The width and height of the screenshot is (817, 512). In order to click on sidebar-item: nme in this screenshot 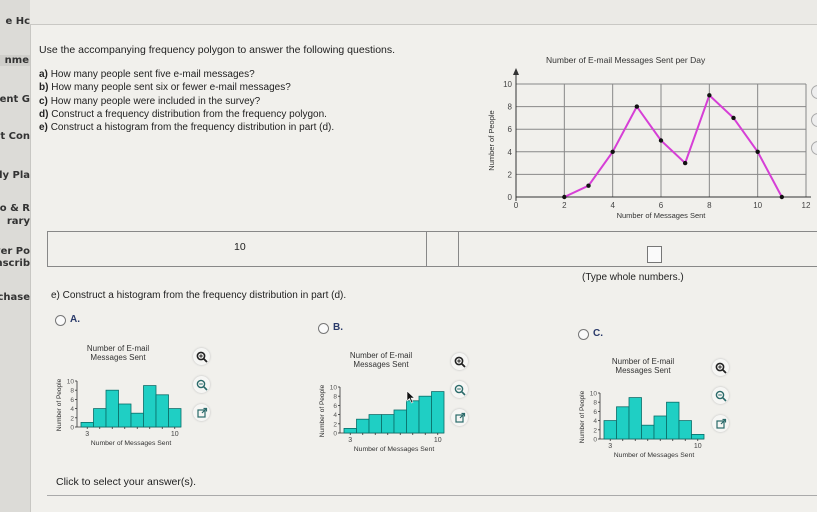, I will do `click(15, 60)`.